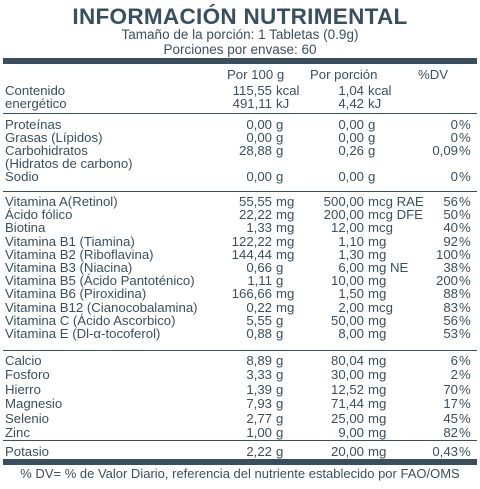 The height and width of the screenshot is (489, 480). I want to click on servings-per-container: Porciones por envase: 60, so click(240, 49).